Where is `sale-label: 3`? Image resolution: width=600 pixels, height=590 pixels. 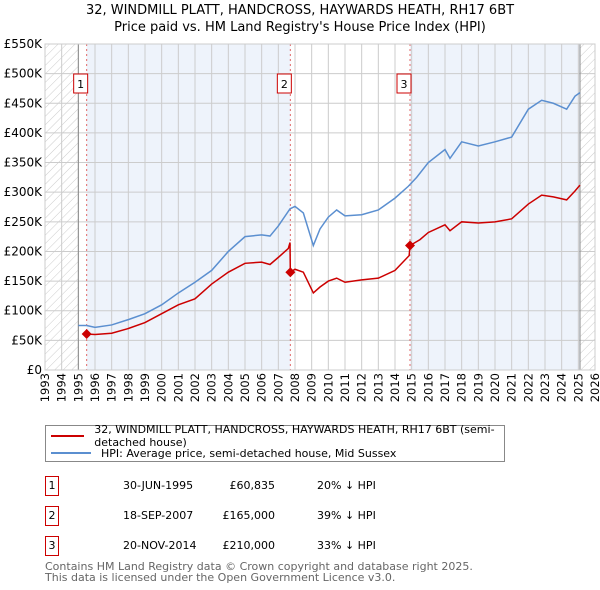 sale-label: 3 is located at coordinates (404, 84).